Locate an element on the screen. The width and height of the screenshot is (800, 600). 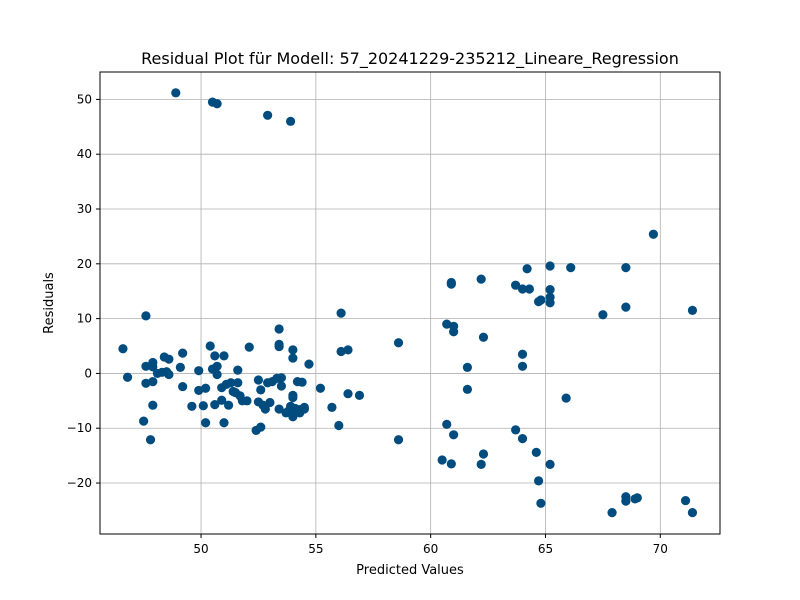
y-tick-label: −10 is located at coordinates (79, 428).